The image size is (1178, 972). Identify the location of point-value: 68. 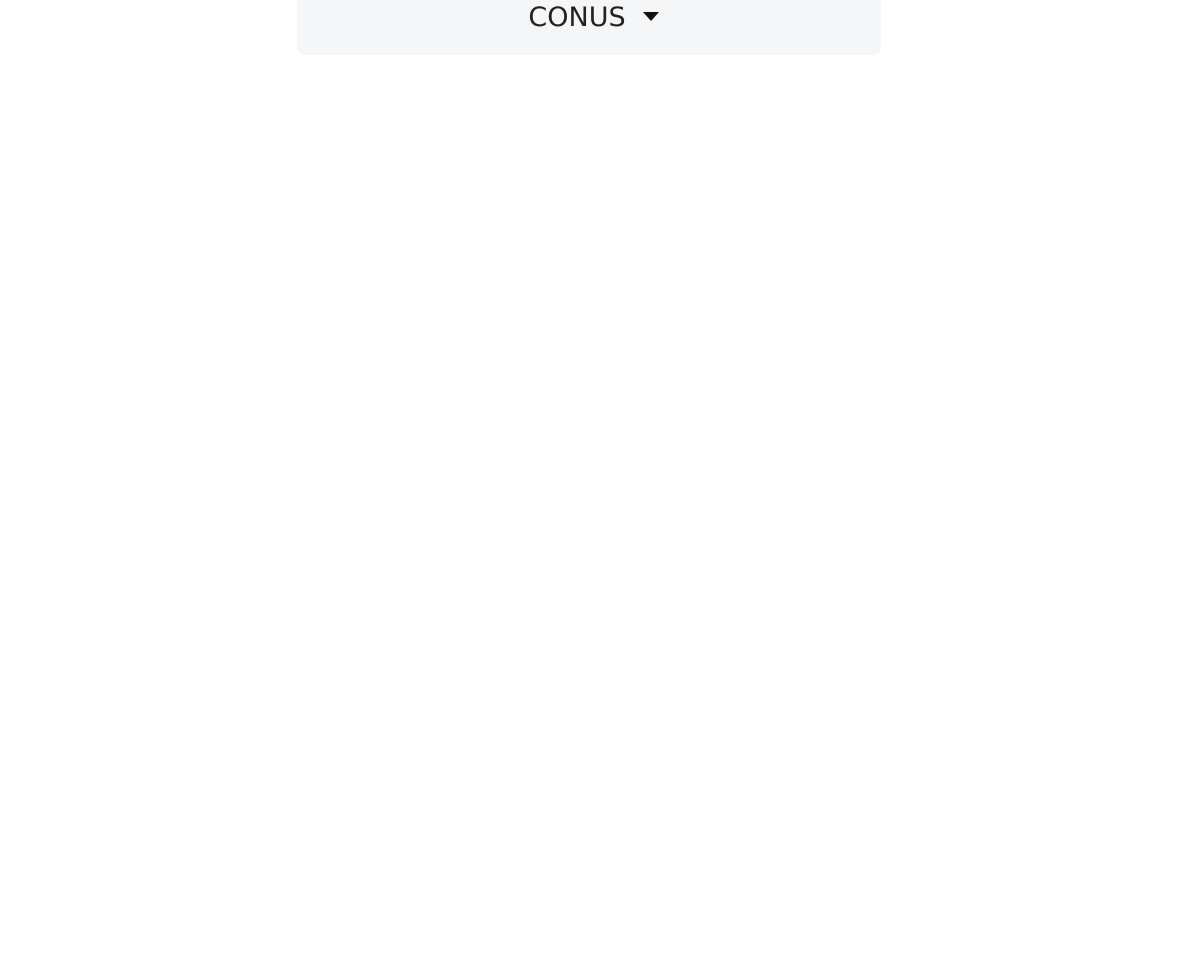
(1098, 171).